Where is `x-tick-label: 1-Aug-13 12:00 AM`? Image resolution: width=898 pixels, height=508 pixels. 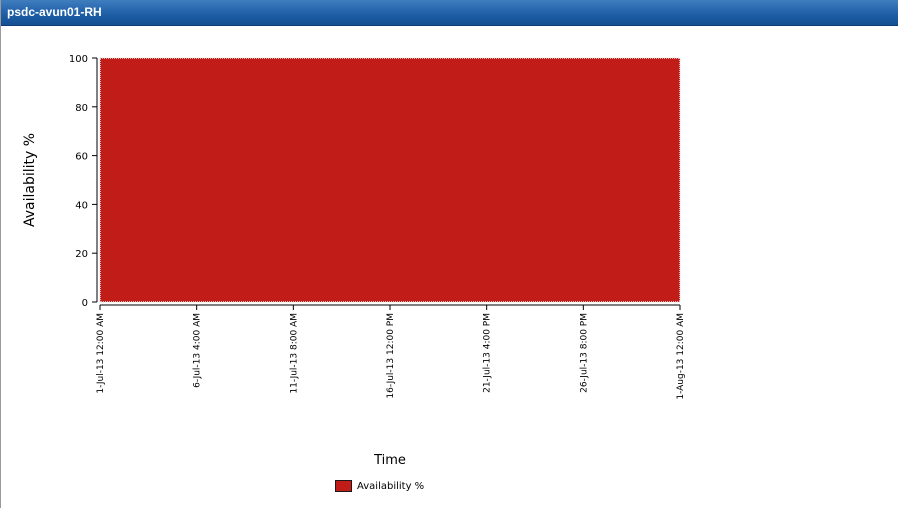
x-tick-label: 1-Aug-13 12:00 AM is located at coordinates (681, 356).